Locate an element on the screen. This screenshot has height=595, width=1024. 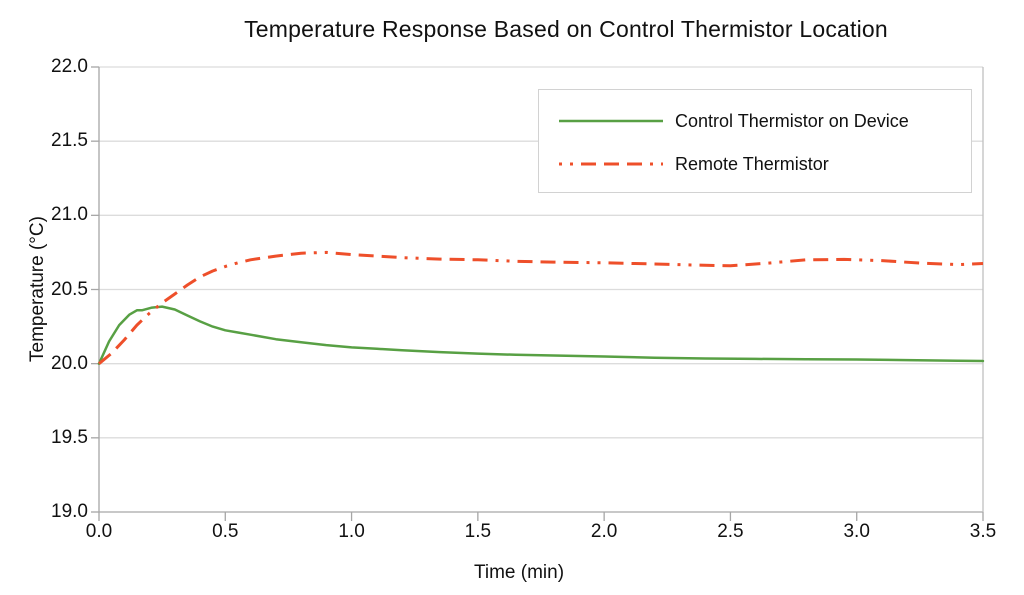
x-tick-label: 3.0 is located at coordinates (856, 531).